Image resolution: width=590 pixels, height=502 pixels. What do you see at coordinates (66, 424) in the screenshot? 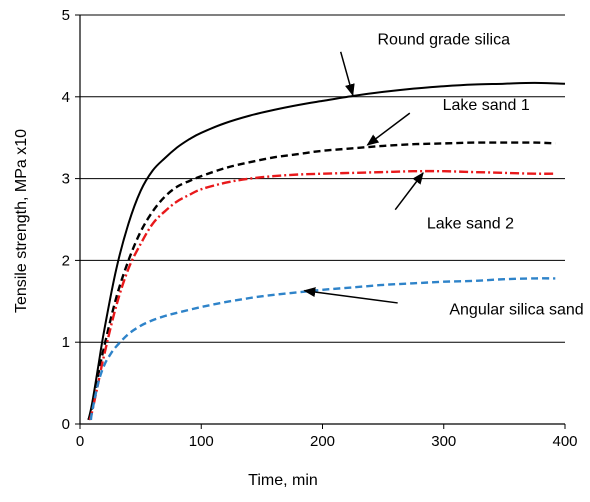
I see `y-tick-label: 0` at bounding box center [66, 424].